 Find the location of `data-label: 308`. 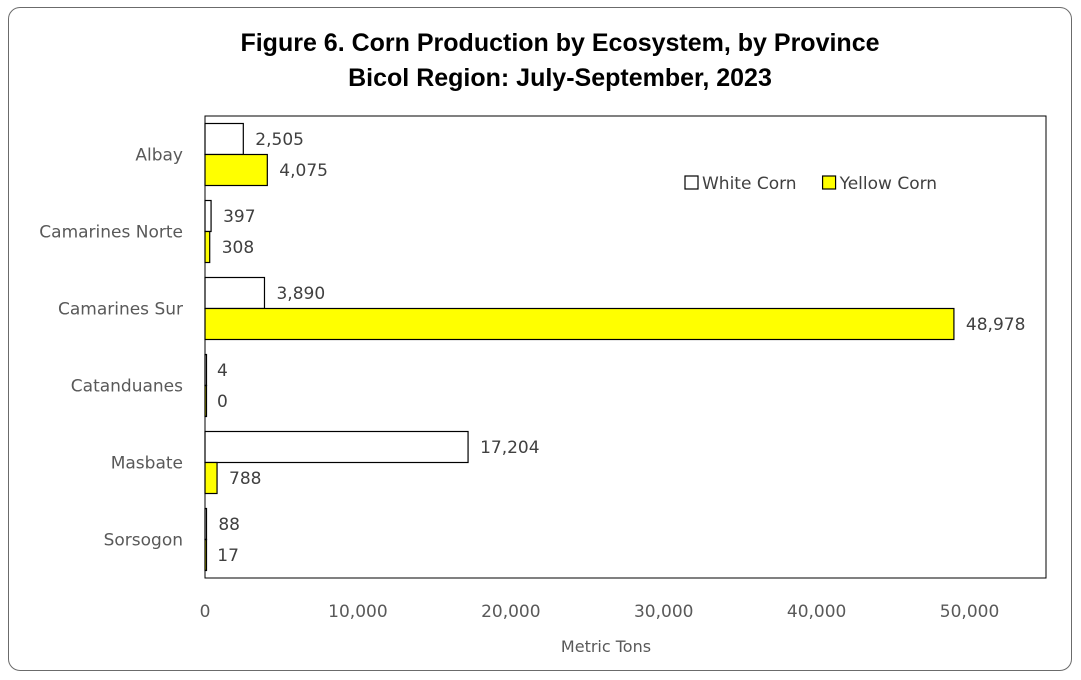

data-label: 308 is located at coordinates (238, 248).